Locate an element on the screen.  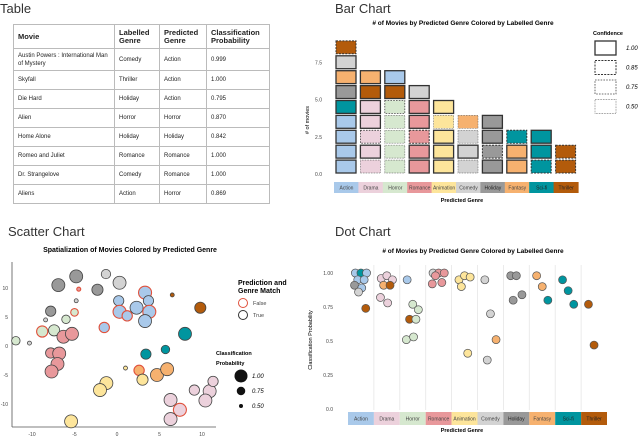
table-cell: Aliens is located at coordinates (64, 194).